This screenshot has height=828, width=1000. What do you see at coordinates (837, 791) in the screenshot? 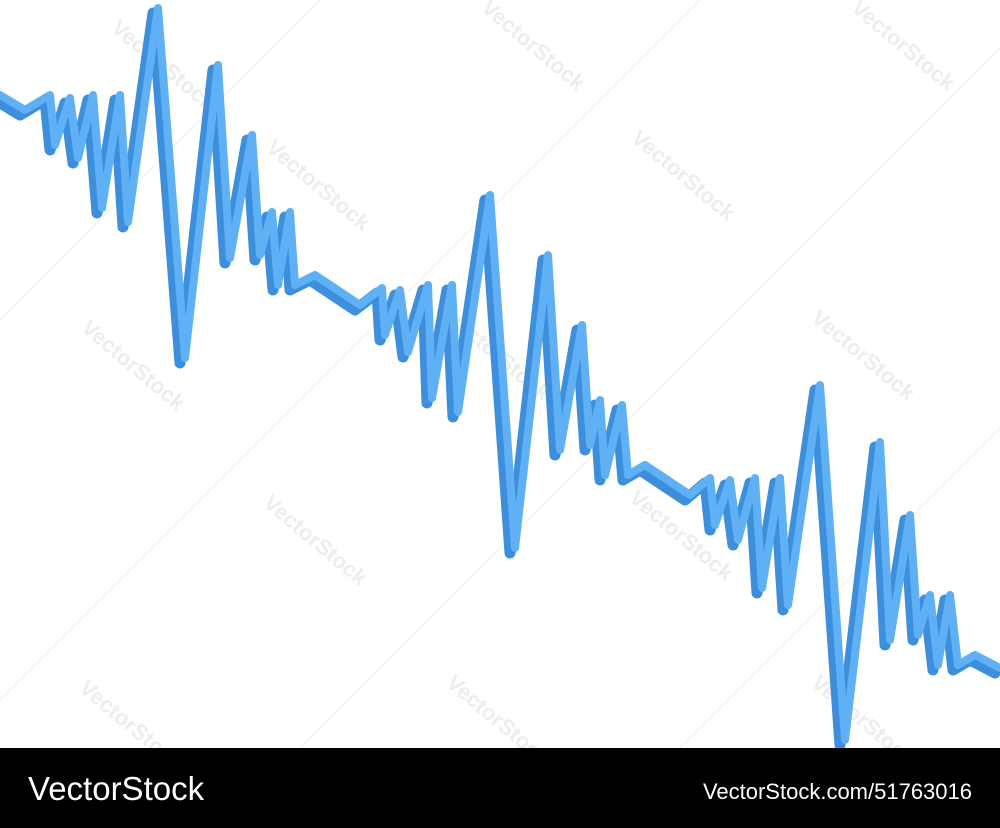
I see `footer-image-id: VectorStock.com/51763016` at bounding box center [837, 791].